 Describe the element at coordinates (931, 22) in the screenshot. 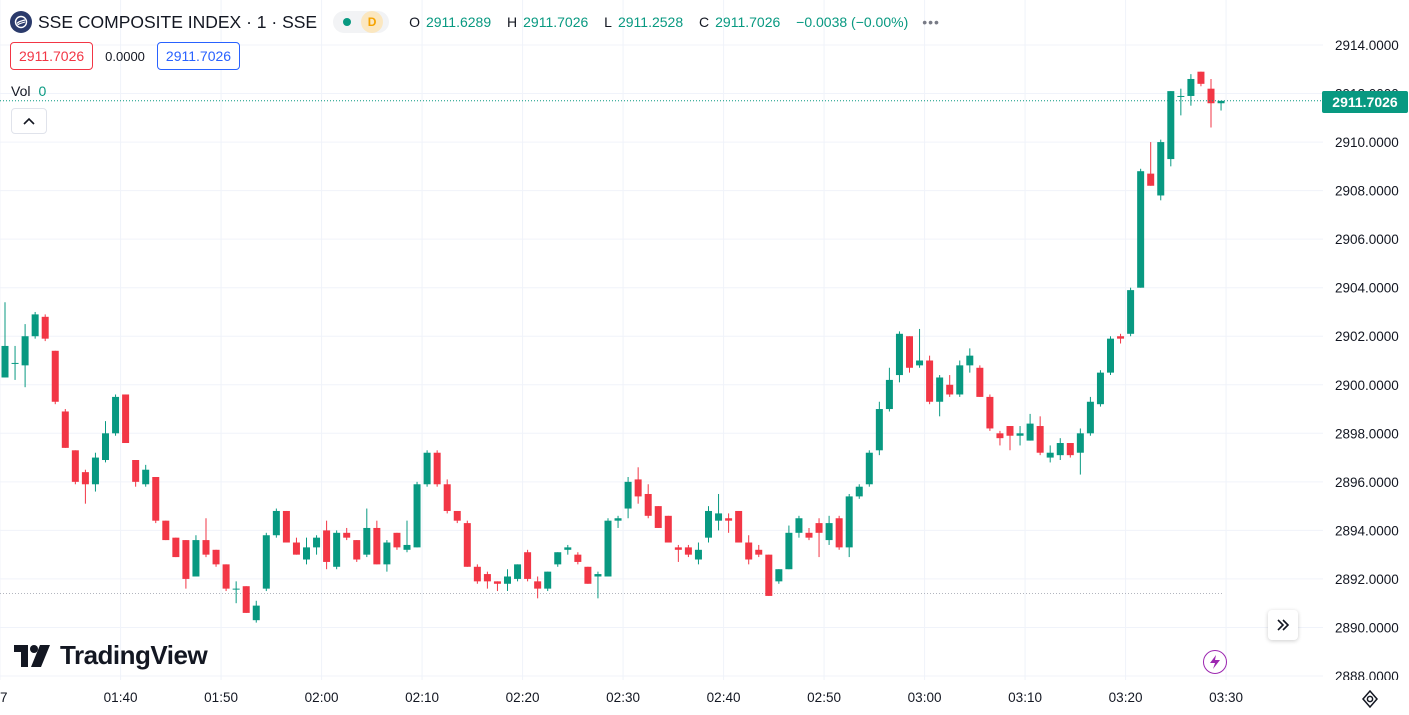

I see `more-options-icon: •••` at that location.